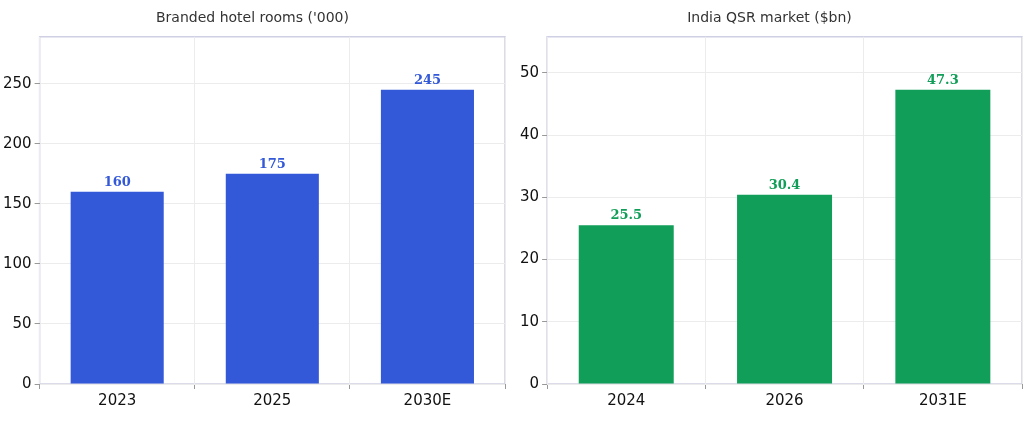 The height and width of the screenshot is (423, 1035). I want to click on y-tick-label: 200, so click(17, 142).